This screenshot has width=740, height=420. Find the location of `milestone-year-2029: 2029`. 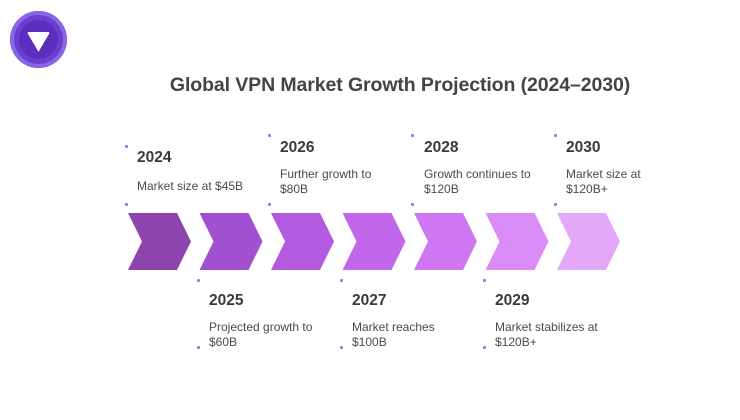

milestone-year-2029: 2029 is located at coordinates (512, 300).